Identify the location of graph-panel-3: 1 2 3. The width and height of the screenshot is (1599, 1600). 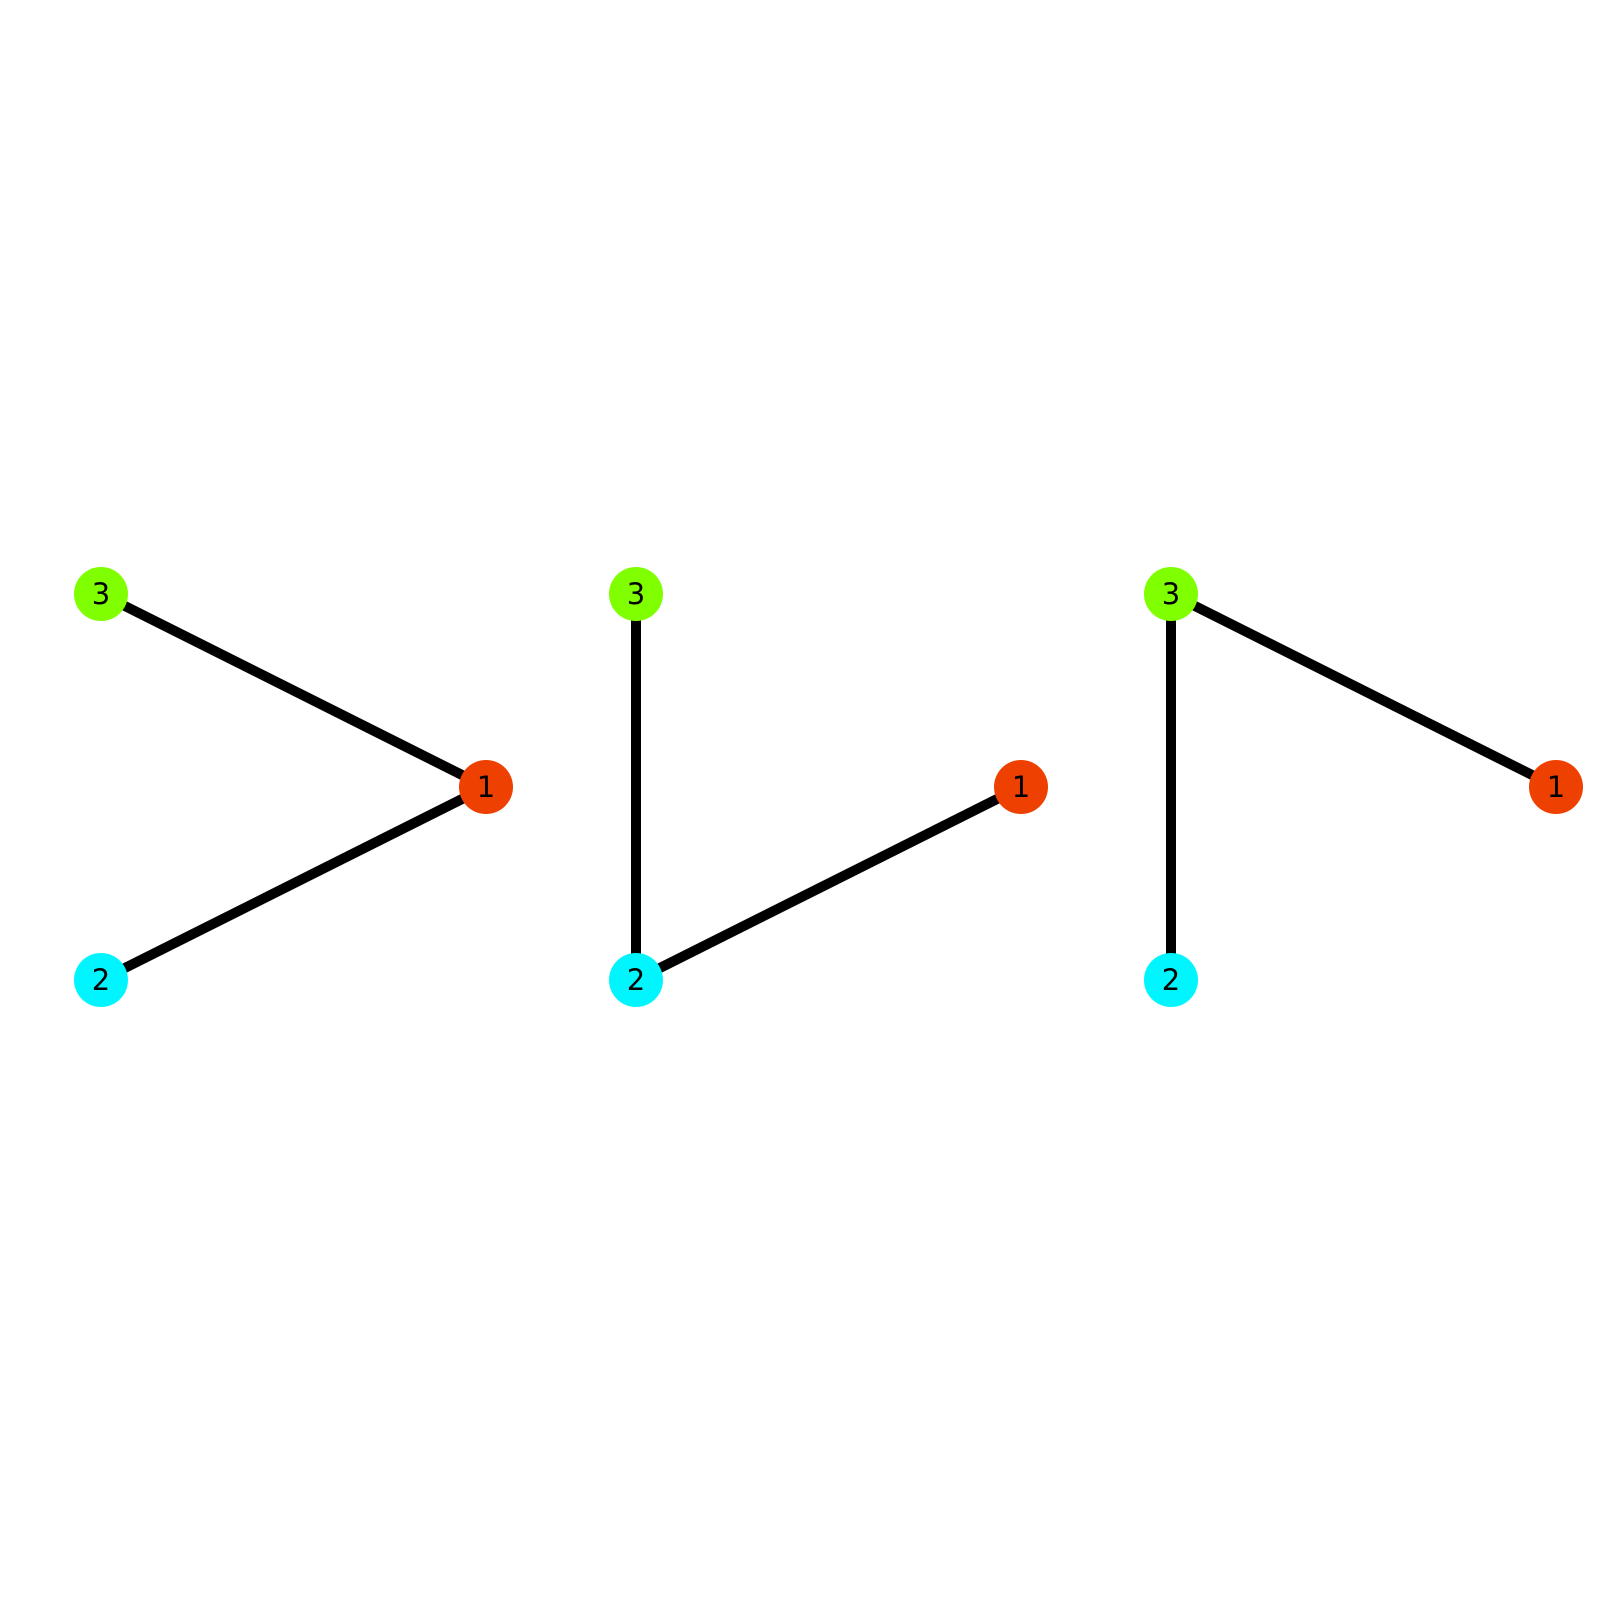
(1363, 787).